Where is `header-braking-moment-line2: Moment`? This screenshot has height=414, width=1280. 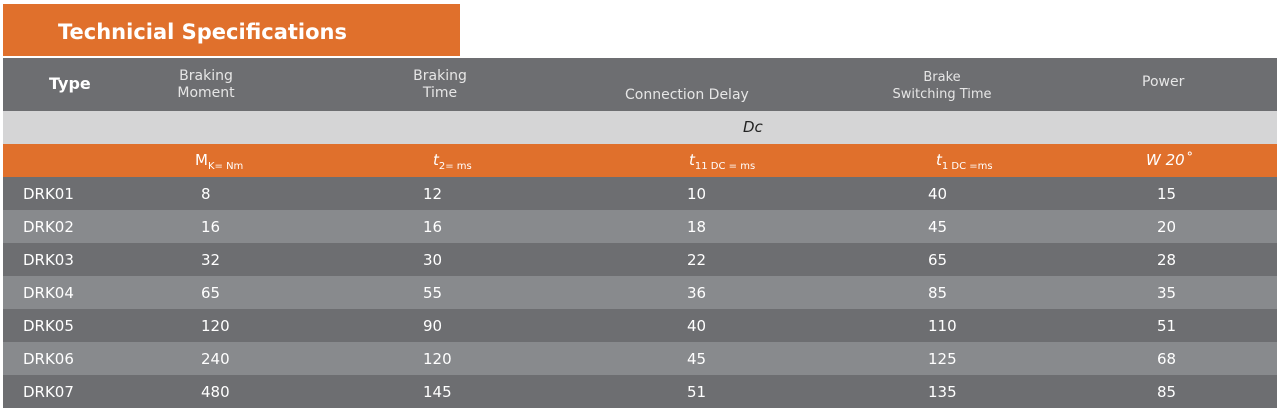 header-braking-moment-line2: Moment is located at coordinates (206, 93).